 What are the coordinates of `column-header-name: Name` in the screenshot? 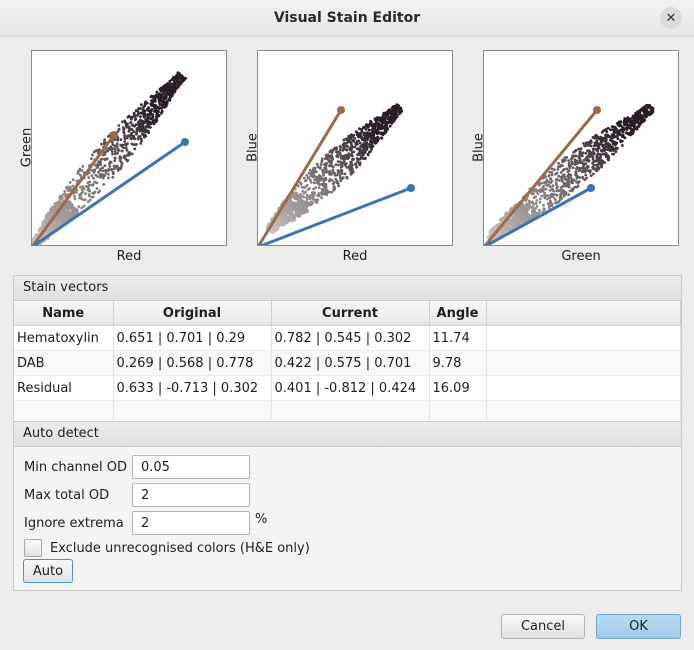 It's located at (64, 313).